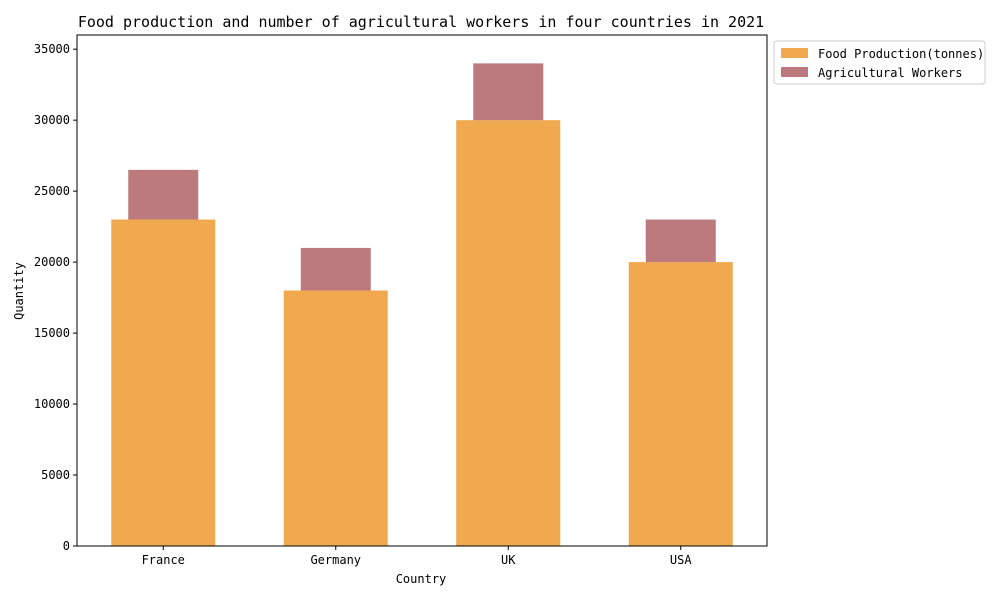 This screenshot has height=600, width=1000. Describe the element at coordinates (508, 560) in the screenshot. I see `x-tick-label-uk: UK` at that location.